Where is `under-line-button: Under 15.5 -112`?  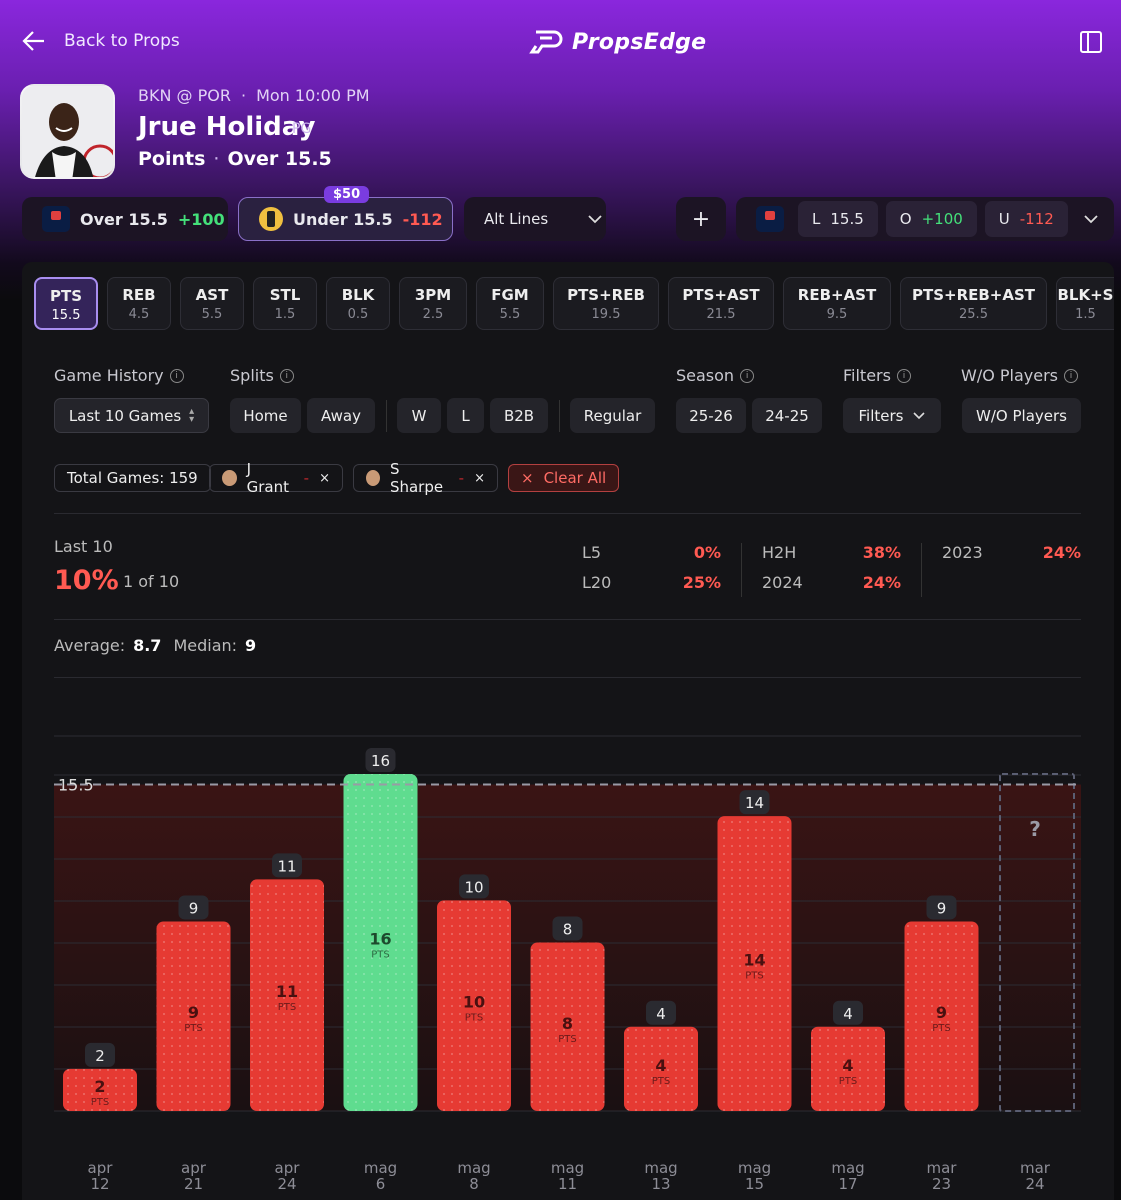 under-line-button: Under 15.5 -112 is located at coordinates (345, 219).